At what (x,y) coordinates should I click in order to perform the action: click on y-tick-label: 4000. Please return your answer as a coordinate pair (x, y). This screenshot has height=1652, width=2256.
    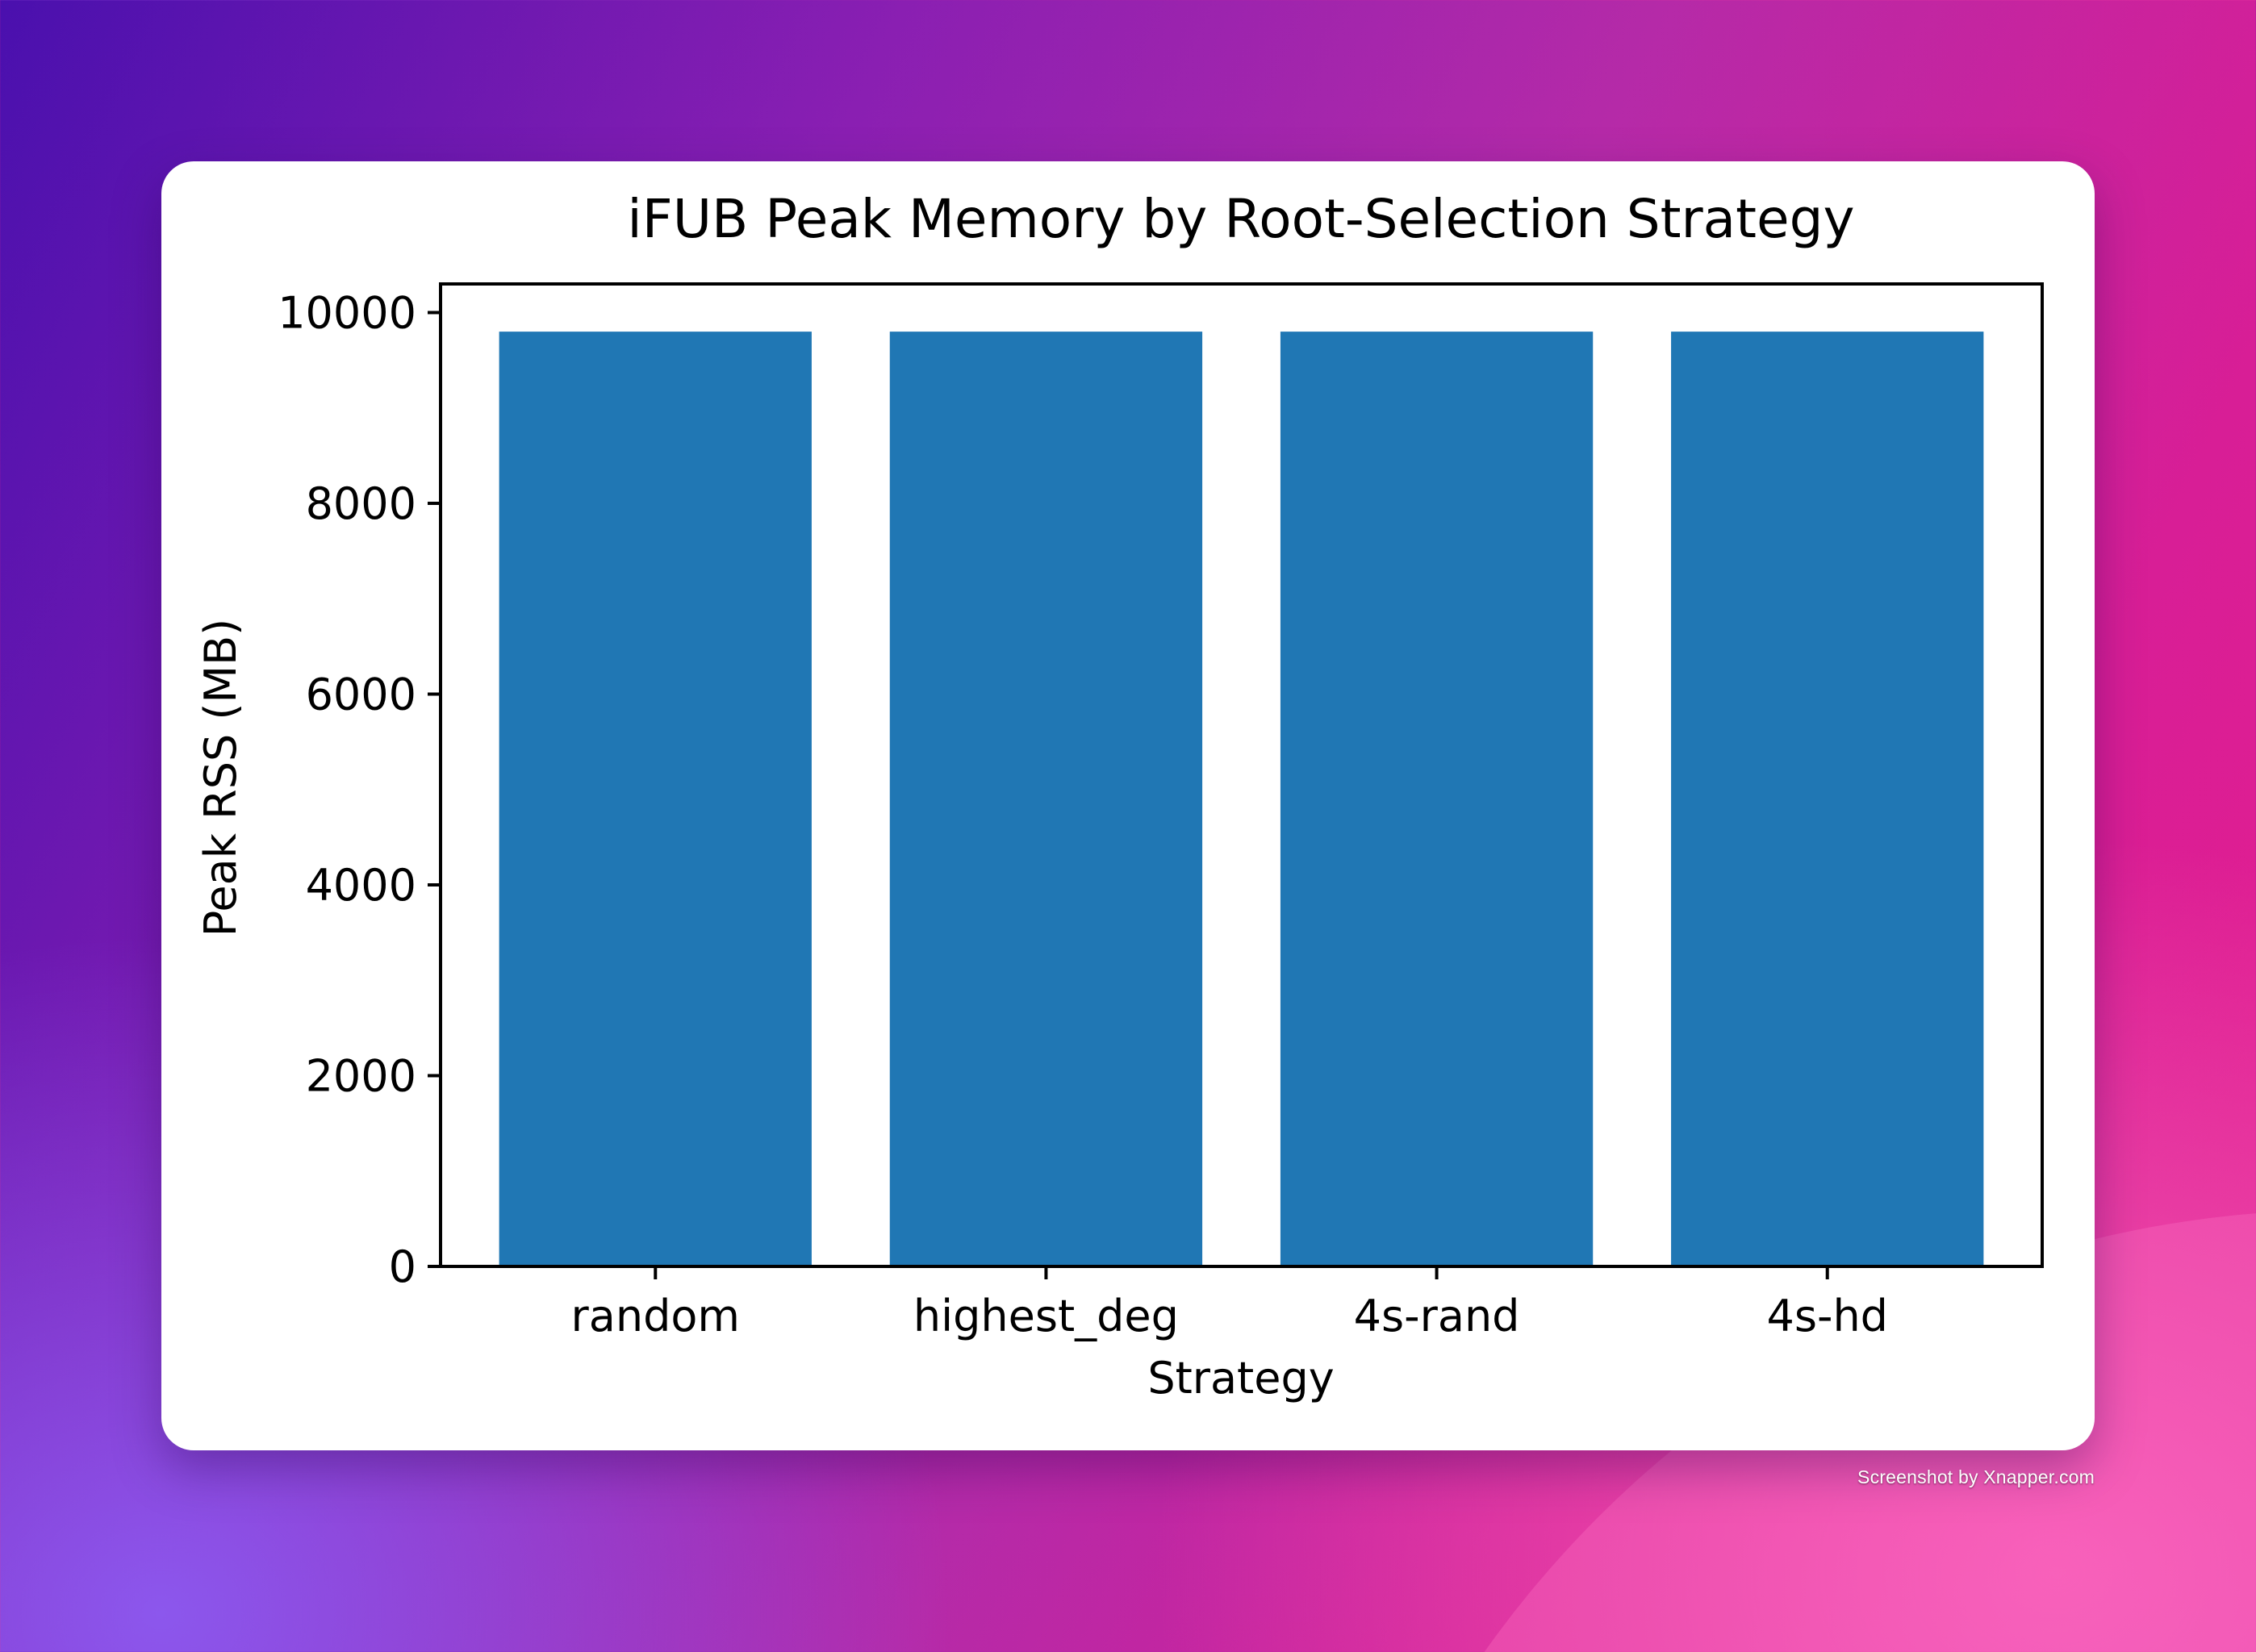
    Looking at the image, I should click on (361, 885).